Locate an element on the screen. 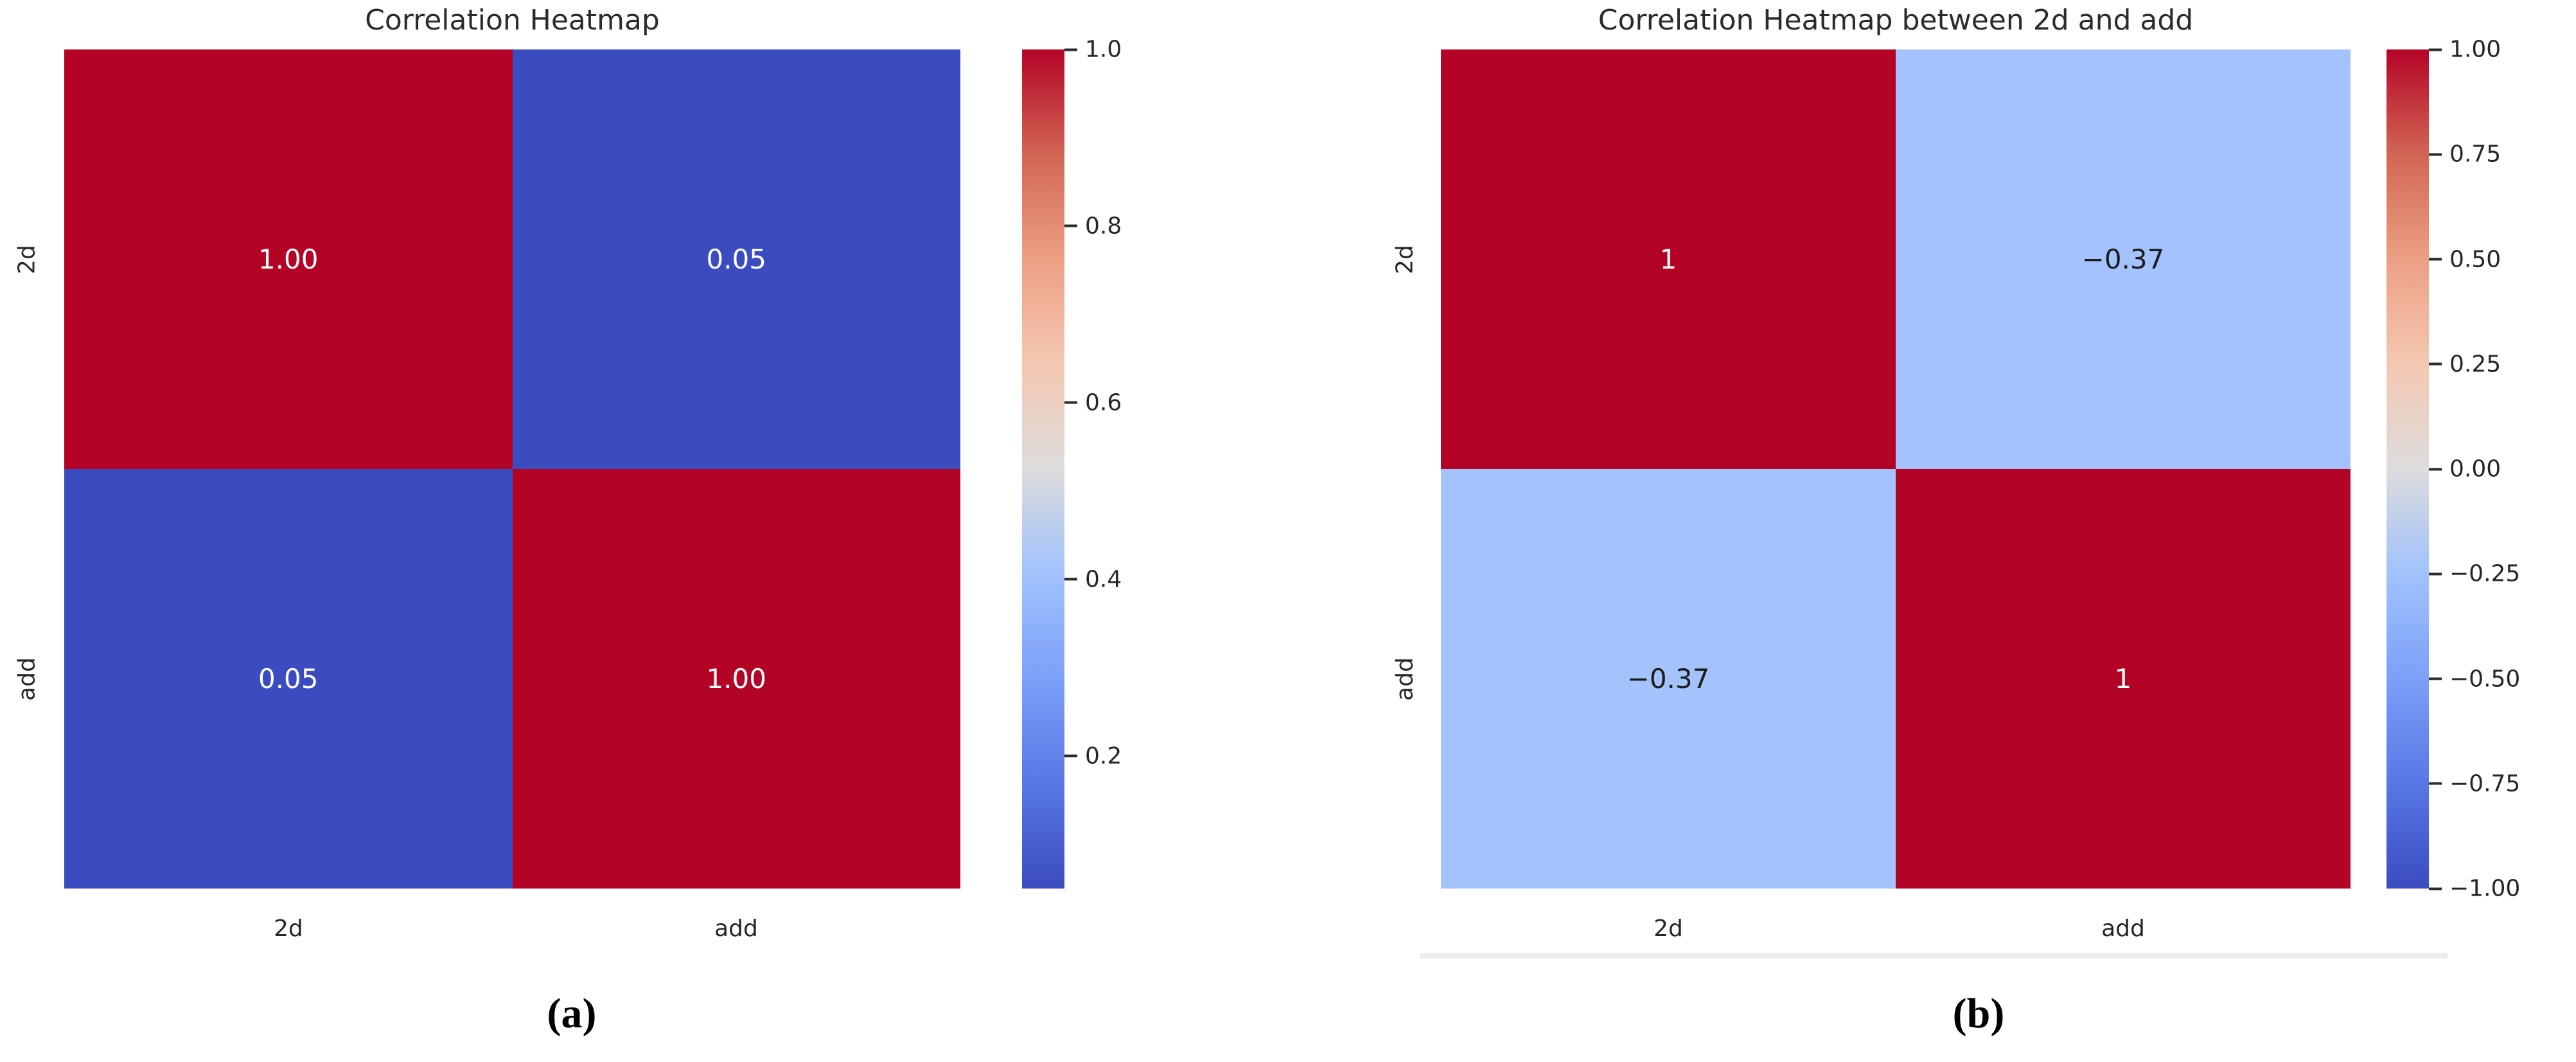  heatmap-a-xtick-add: add is located at coordinates (736, 929).